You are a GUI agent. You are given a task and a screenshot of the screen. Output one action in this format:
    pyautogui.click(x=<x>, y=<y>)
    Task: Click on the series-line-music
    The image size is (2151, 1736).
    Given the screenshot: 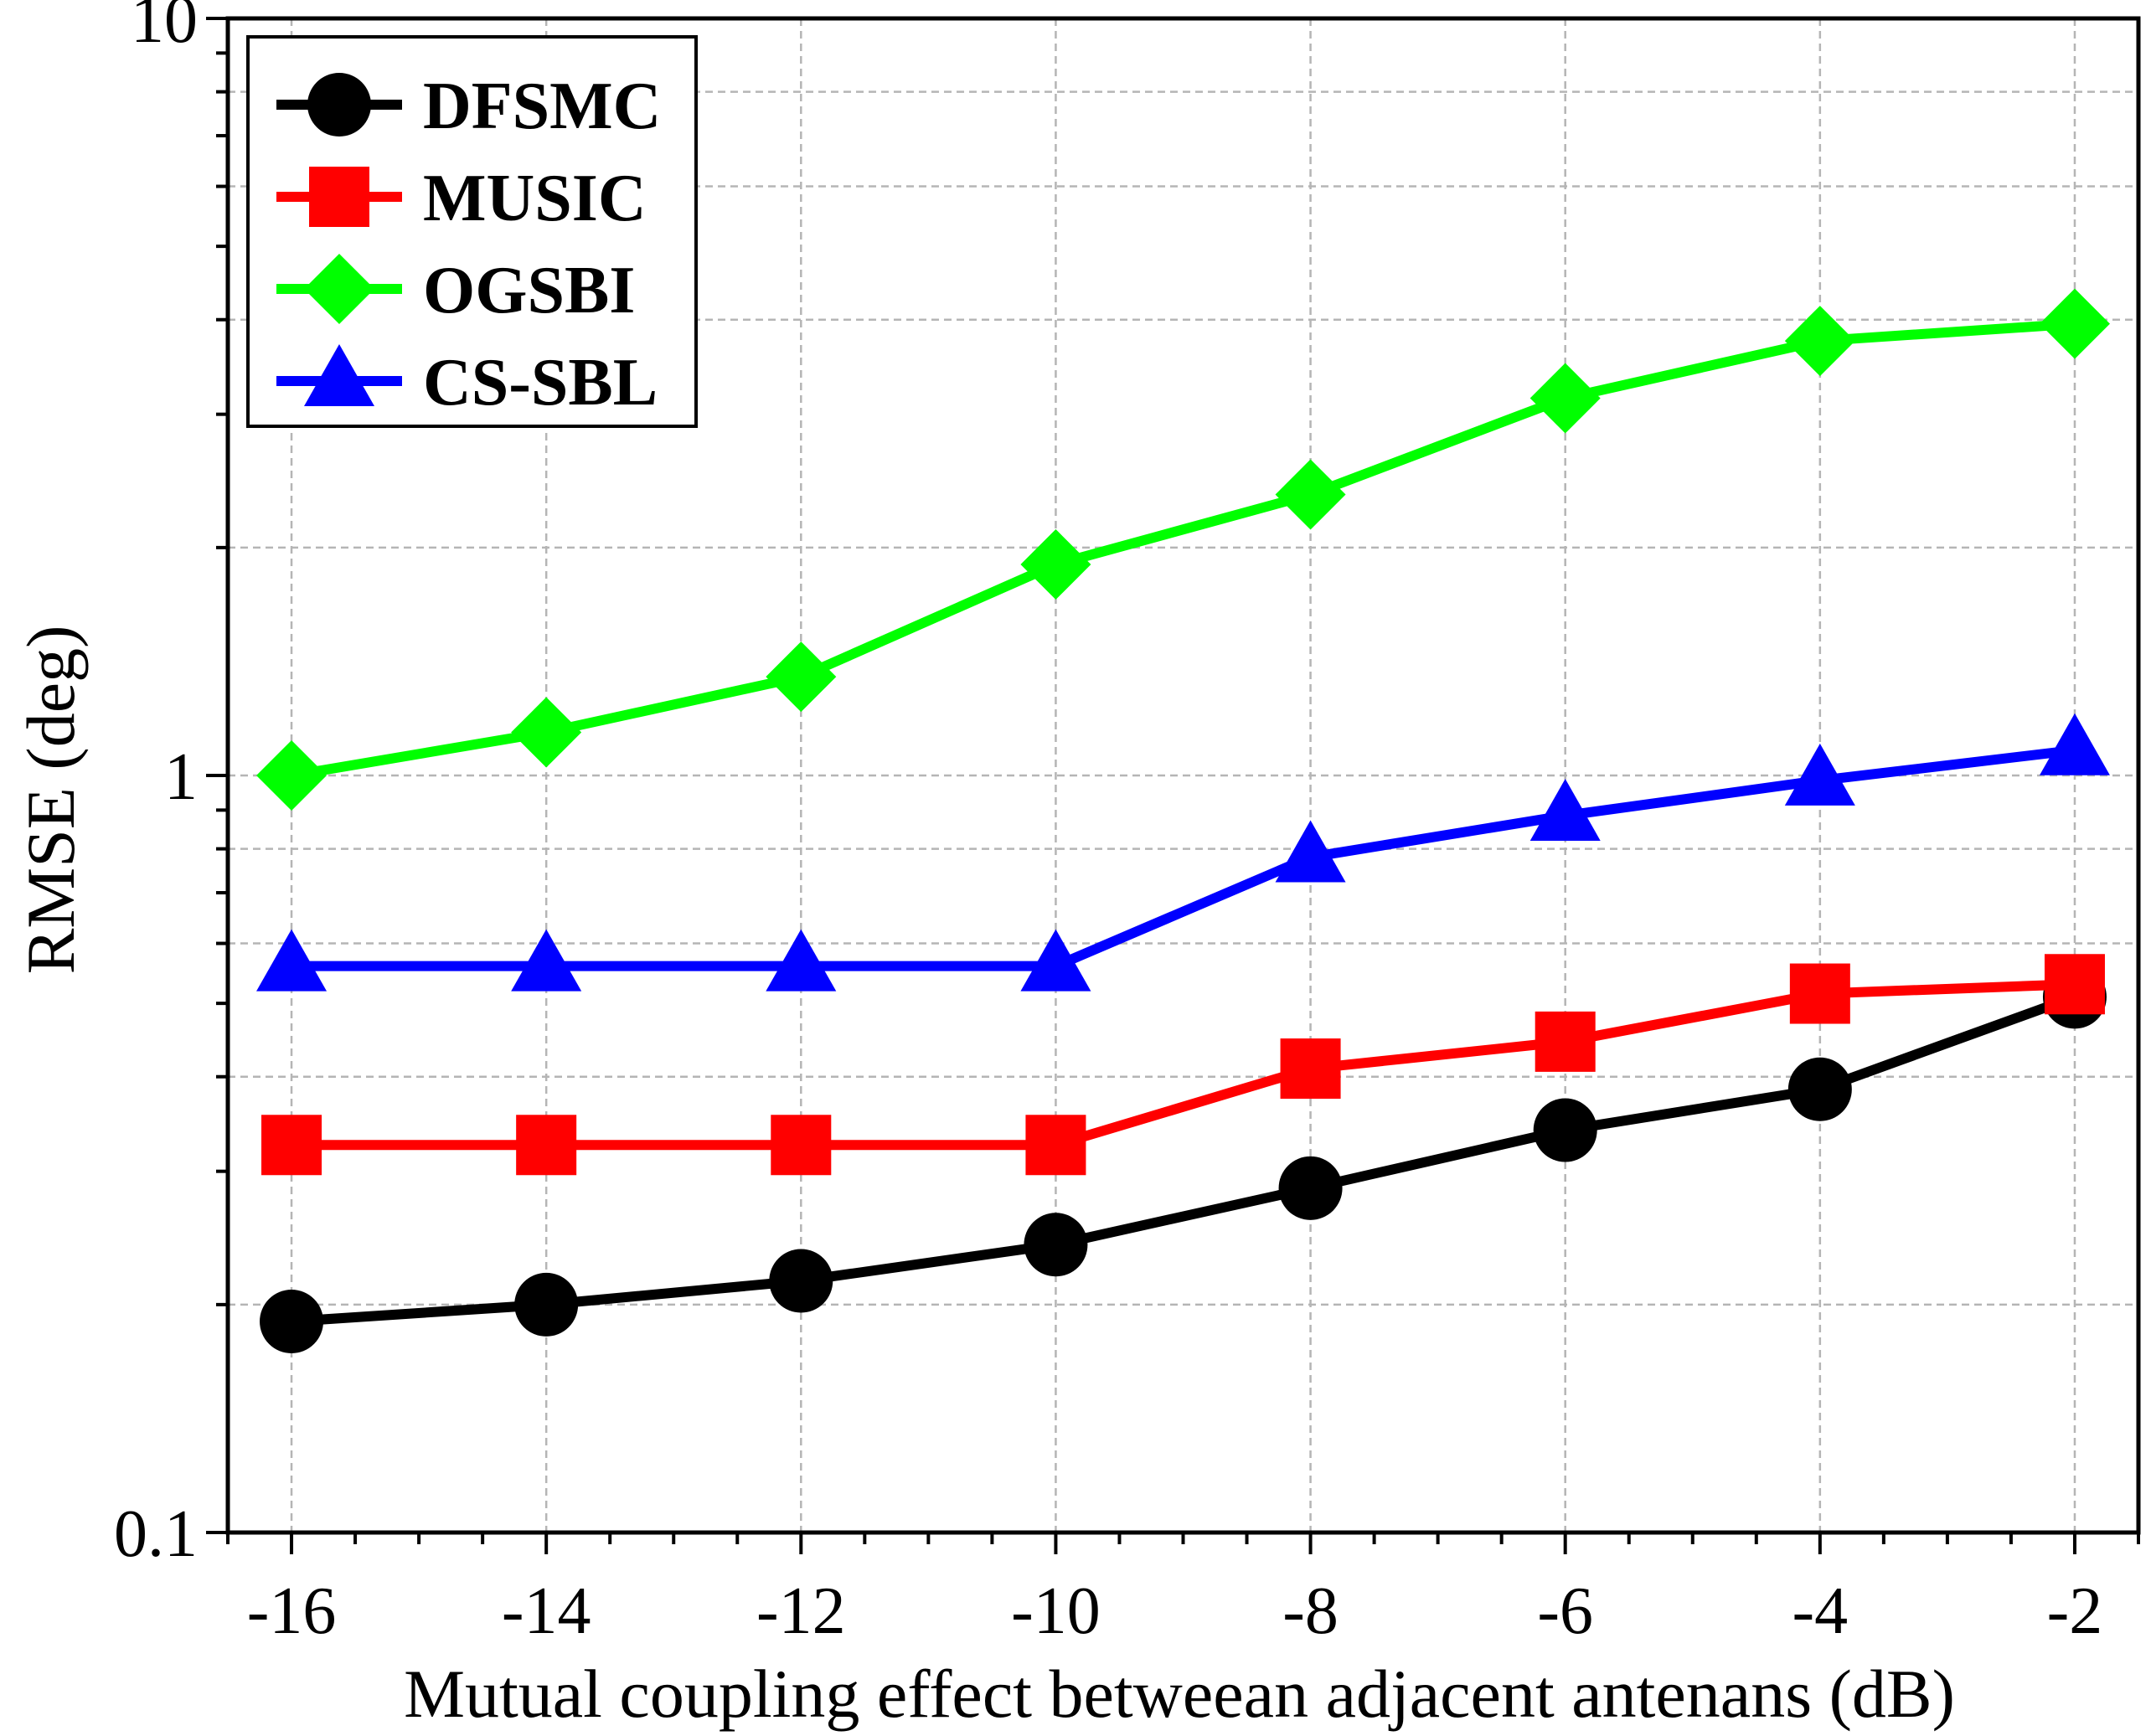 What is the action you would take?
    pyautogui.click(x=1183, y=1065)
    